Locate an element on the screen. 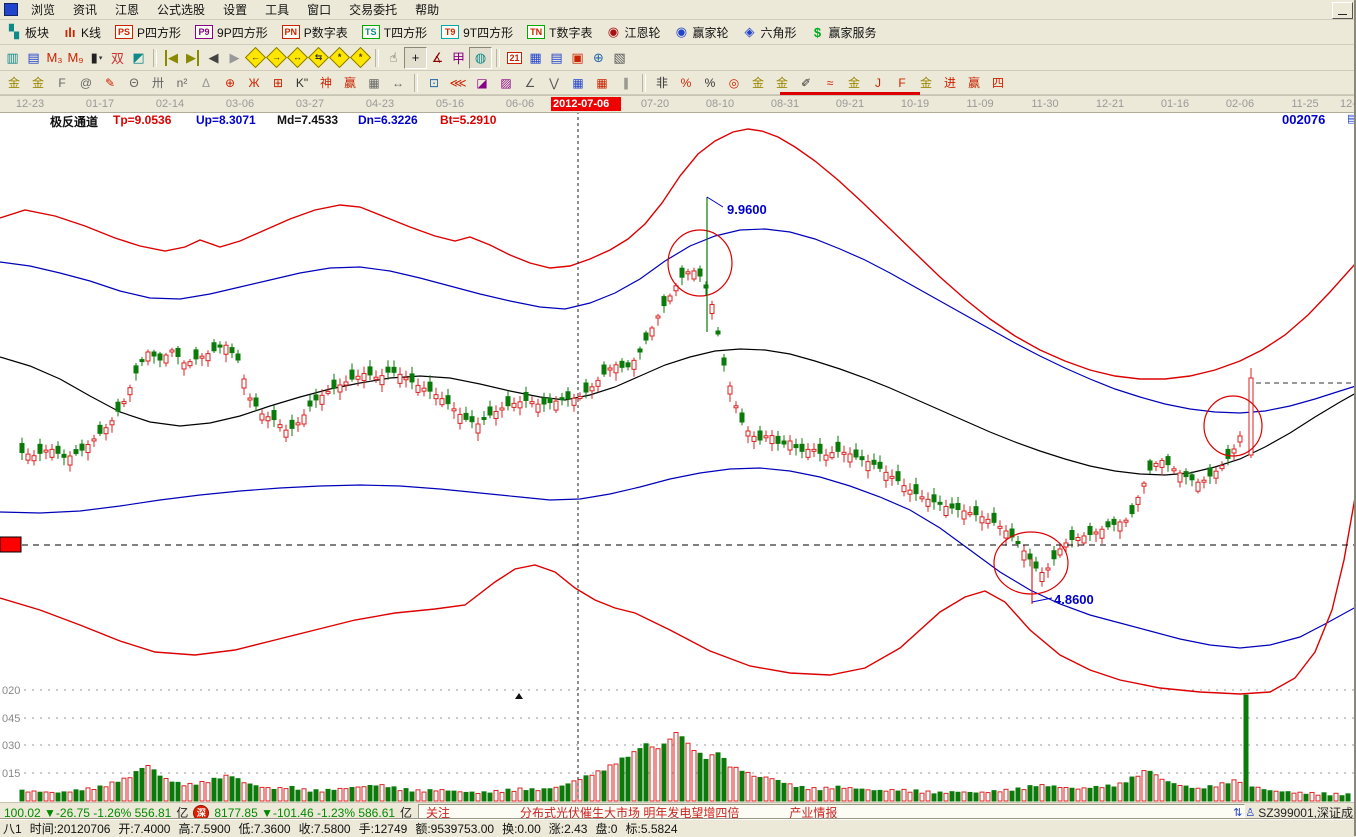 The width and height of the screenshot is (1356, 837). gann-web-icon: Ж is located at coordinates (254, 82).